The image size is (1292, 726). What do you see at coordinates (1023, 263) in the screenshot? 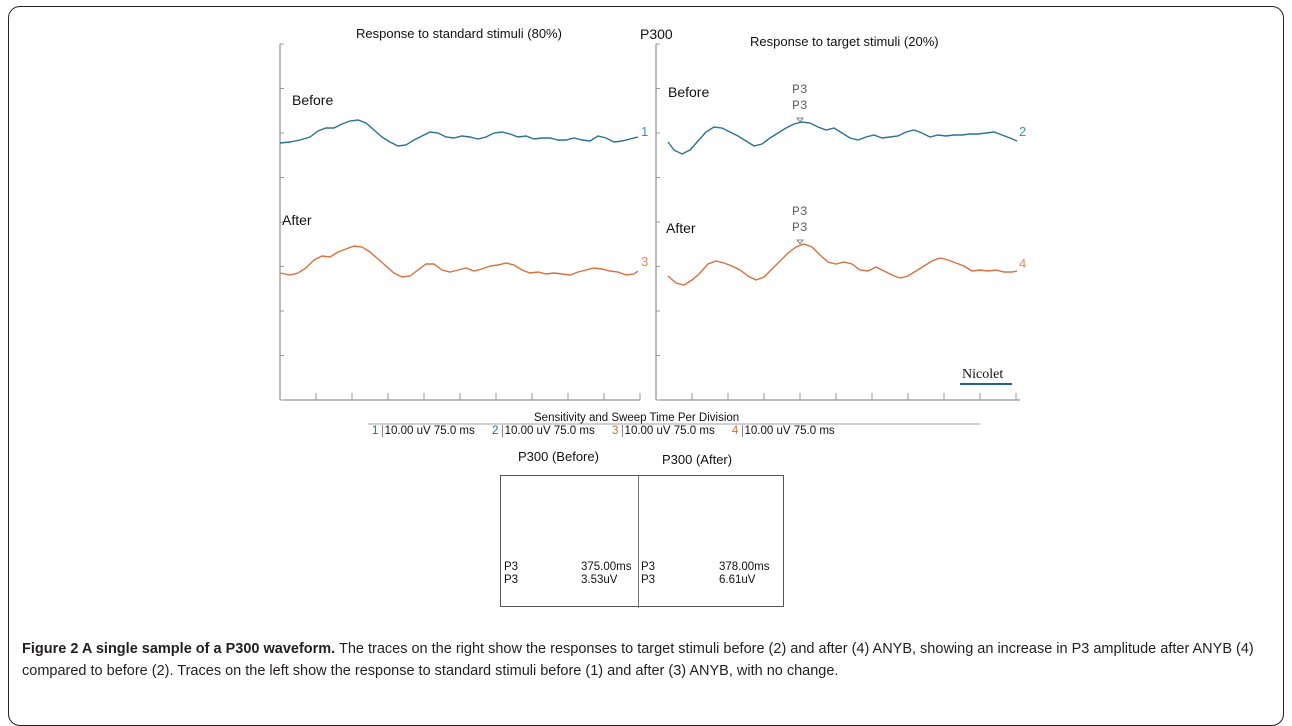
I see `trace-number-4: 4` at bounding box center [1023, 263].